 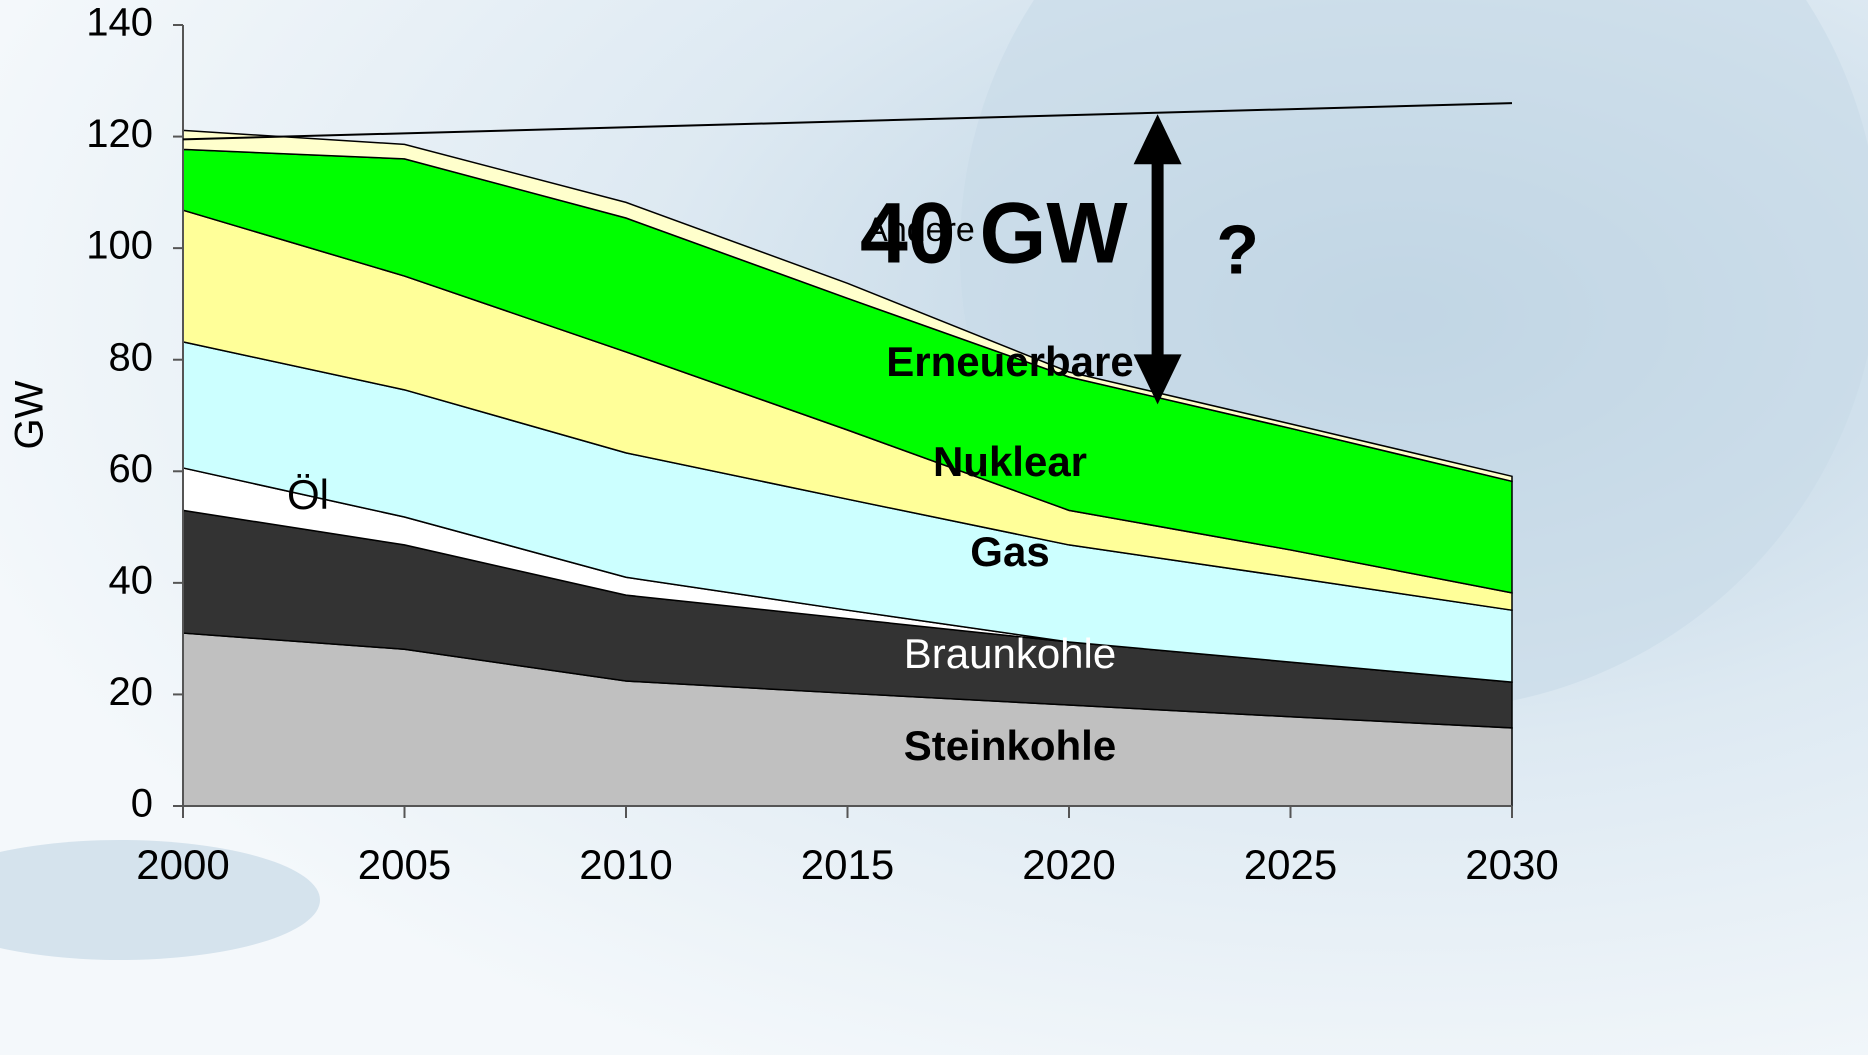 I want to click on x-tick-label: 2000, so click(x=182, y=864).